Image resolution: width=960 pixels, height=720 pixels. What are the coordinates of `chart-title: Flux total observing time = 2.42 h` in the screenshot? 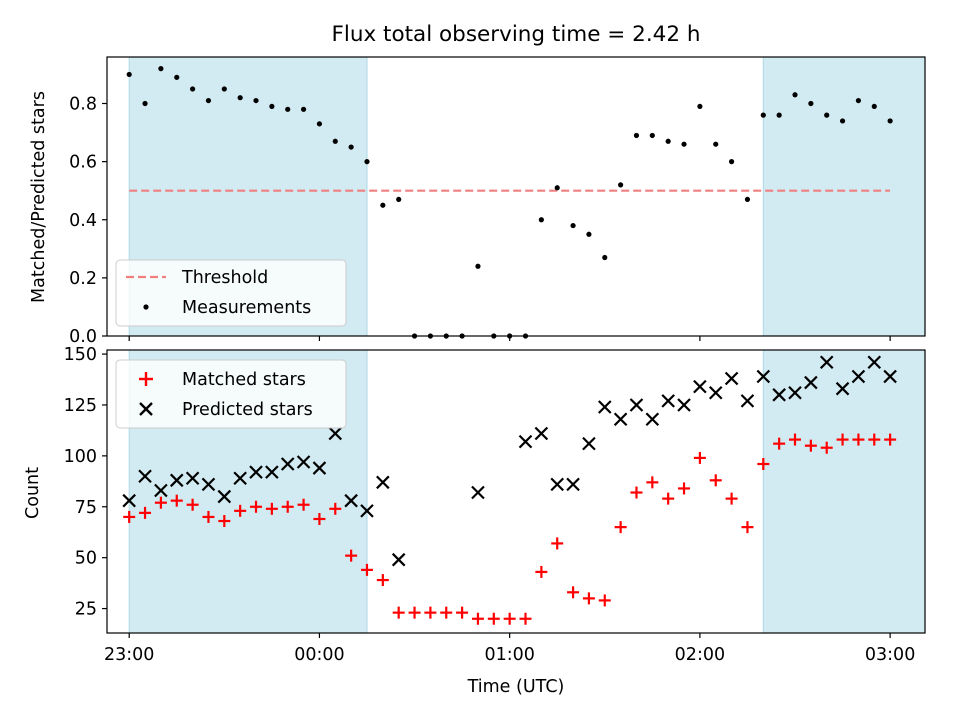 It's located at (516, 34).